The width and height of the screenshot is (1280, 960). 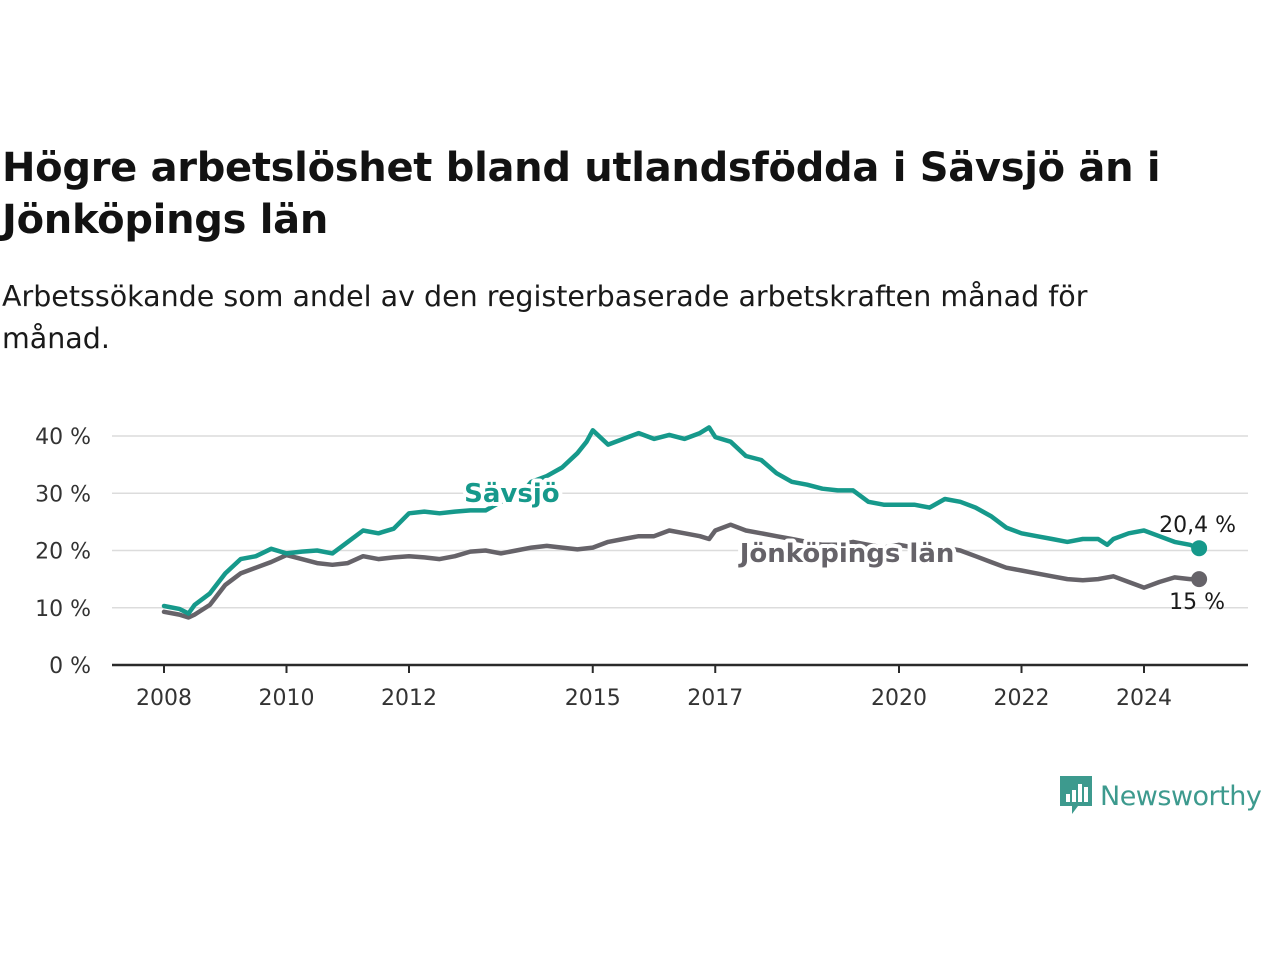 What do you see at coordinates (1022, 698) in the screenshot?
I see `x-tick-label: 2022` at bounding box center [1022, 698].